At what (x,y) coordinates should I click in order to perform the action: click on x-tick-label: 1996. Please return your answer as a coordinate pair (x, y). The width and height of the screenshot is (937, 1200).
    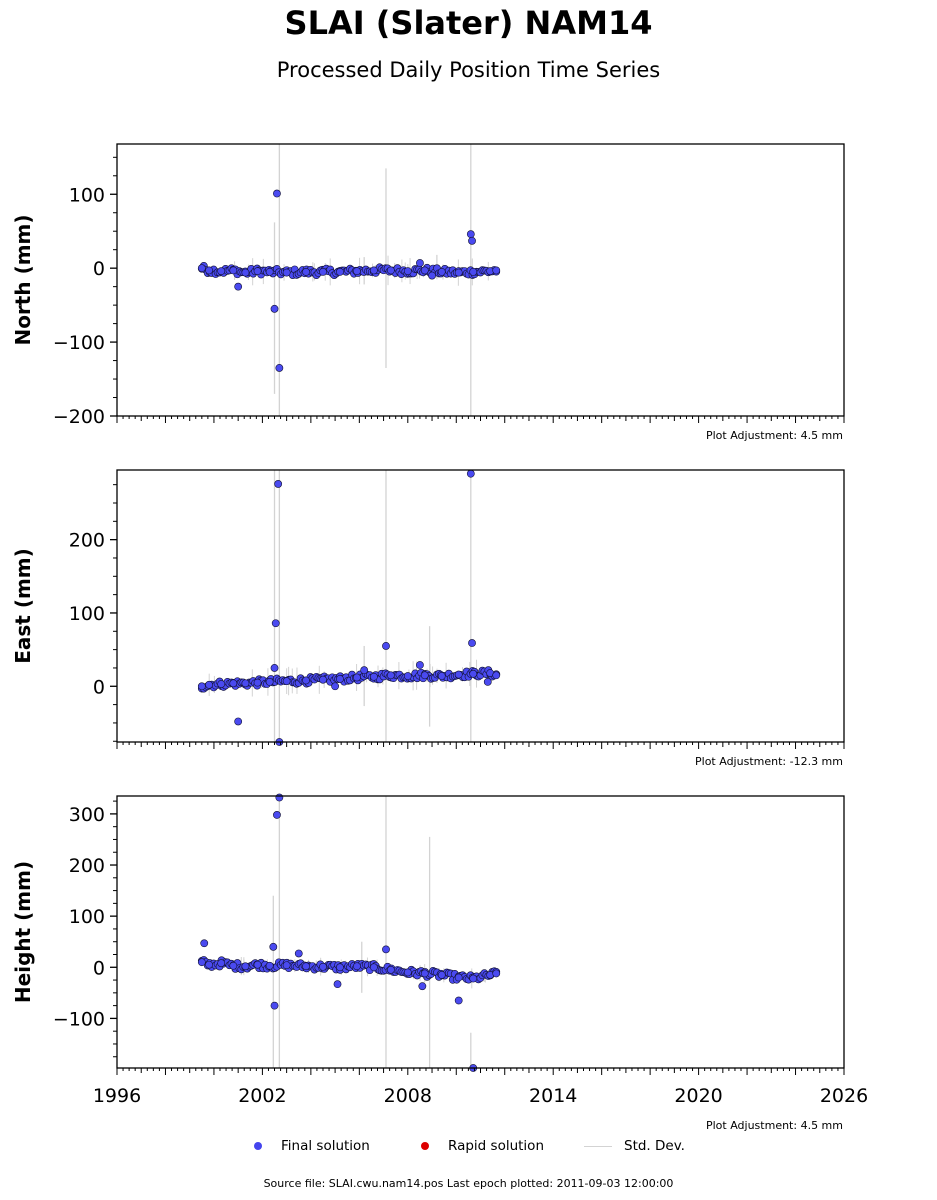
    Looking at the image, I should click on (117, 1096).